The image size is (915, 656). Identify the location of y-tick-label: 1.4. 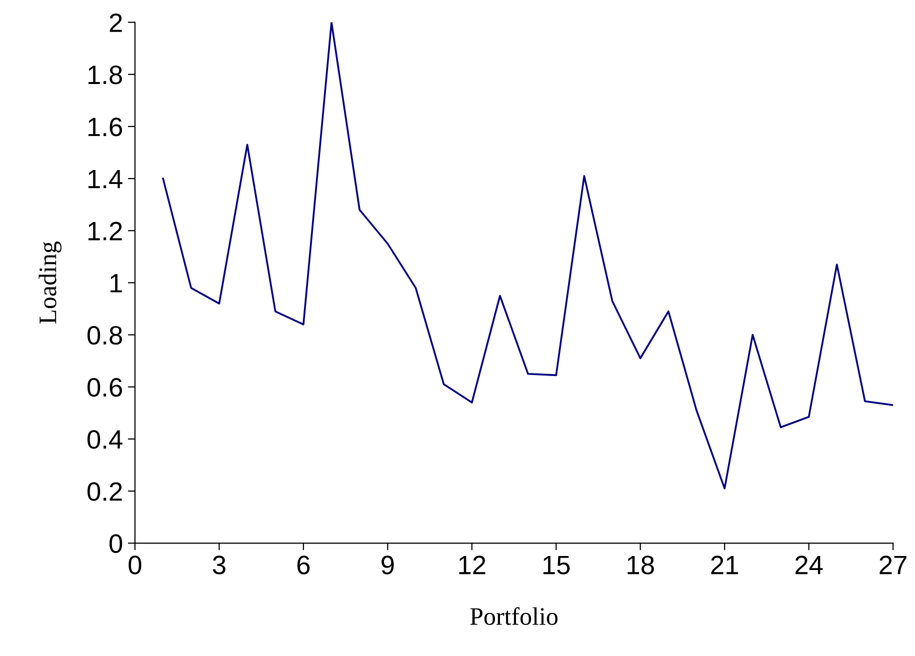
(105, 179).